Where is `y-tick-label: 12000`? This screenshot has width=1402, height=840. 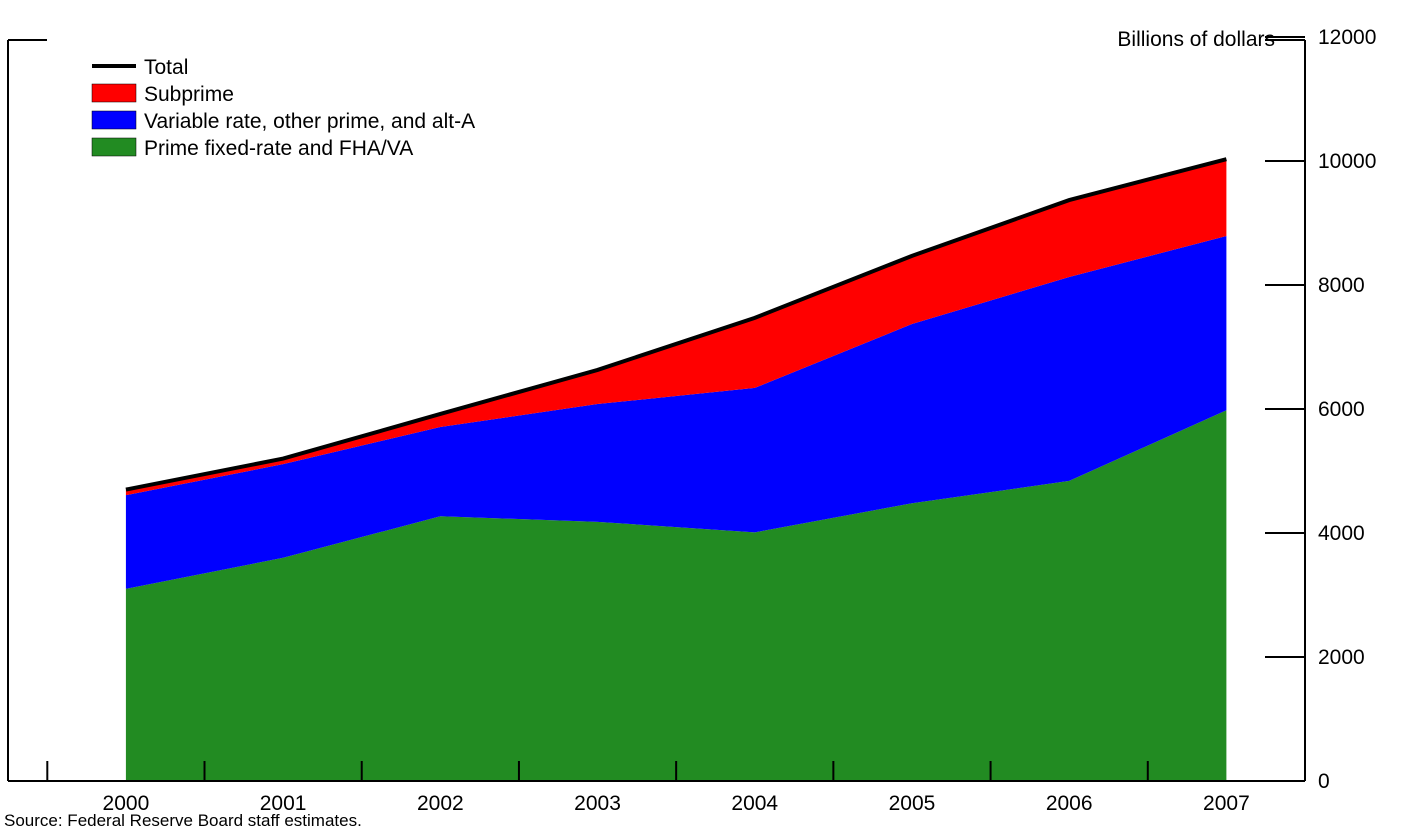
y-tick-label: 12000 is located at coordinates (1347, 37).